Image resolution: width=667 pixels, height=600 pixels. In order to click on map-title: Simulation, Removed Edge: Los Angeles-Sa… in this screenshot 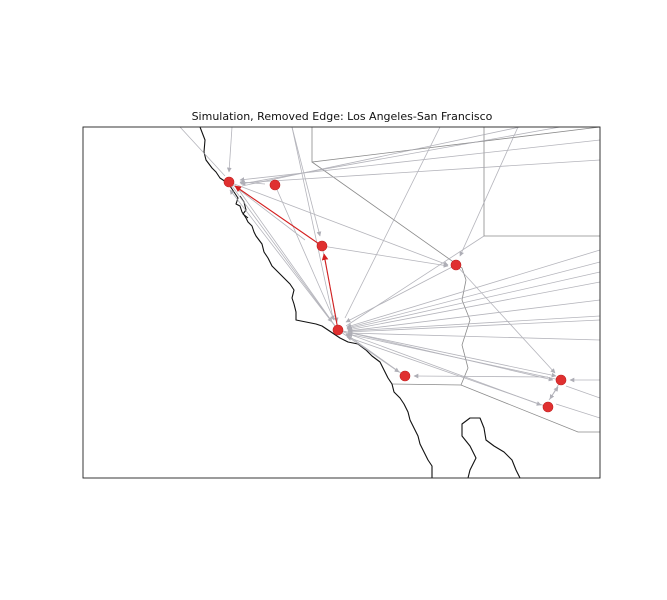, I will do `click(342, 116)`.